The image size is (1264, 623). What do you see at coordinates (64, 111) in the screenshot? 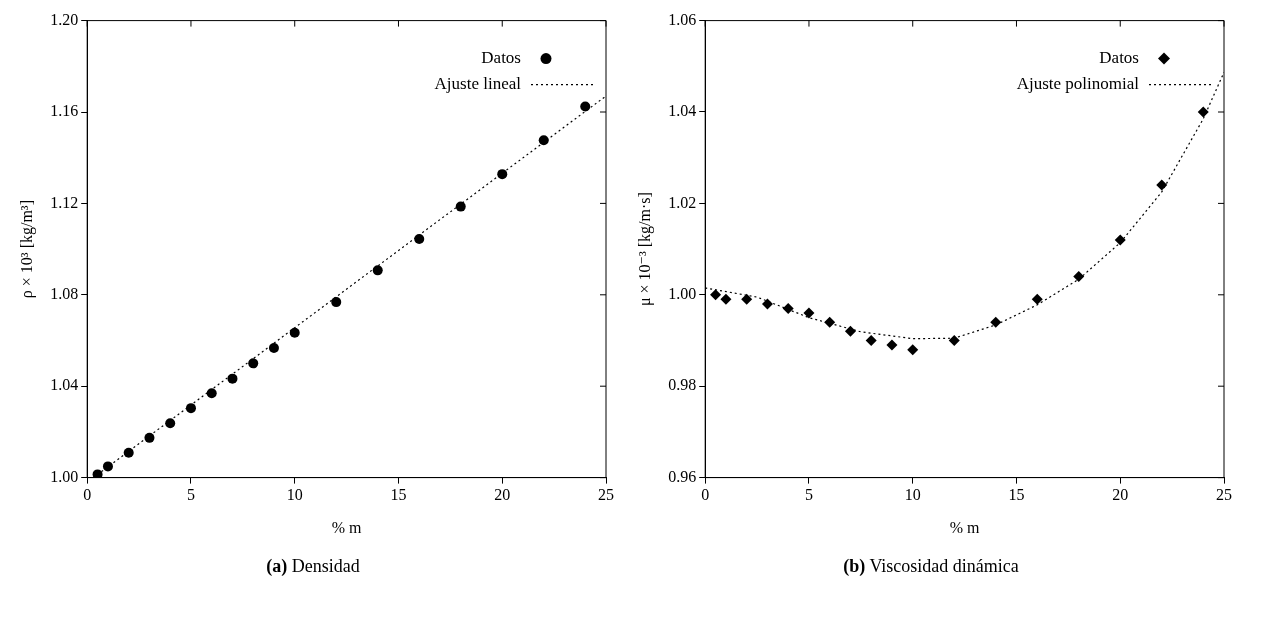
I see `y-tick-label: 1.16` at bounding box center [64, 111].